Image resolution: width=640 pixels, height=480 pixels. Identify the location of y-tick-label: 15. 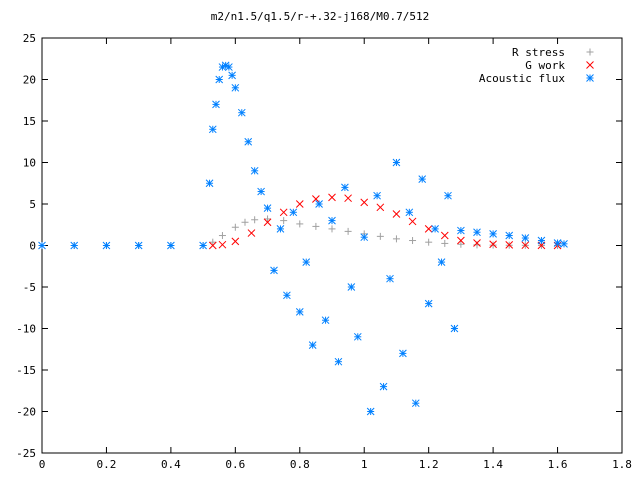
(29, 121).